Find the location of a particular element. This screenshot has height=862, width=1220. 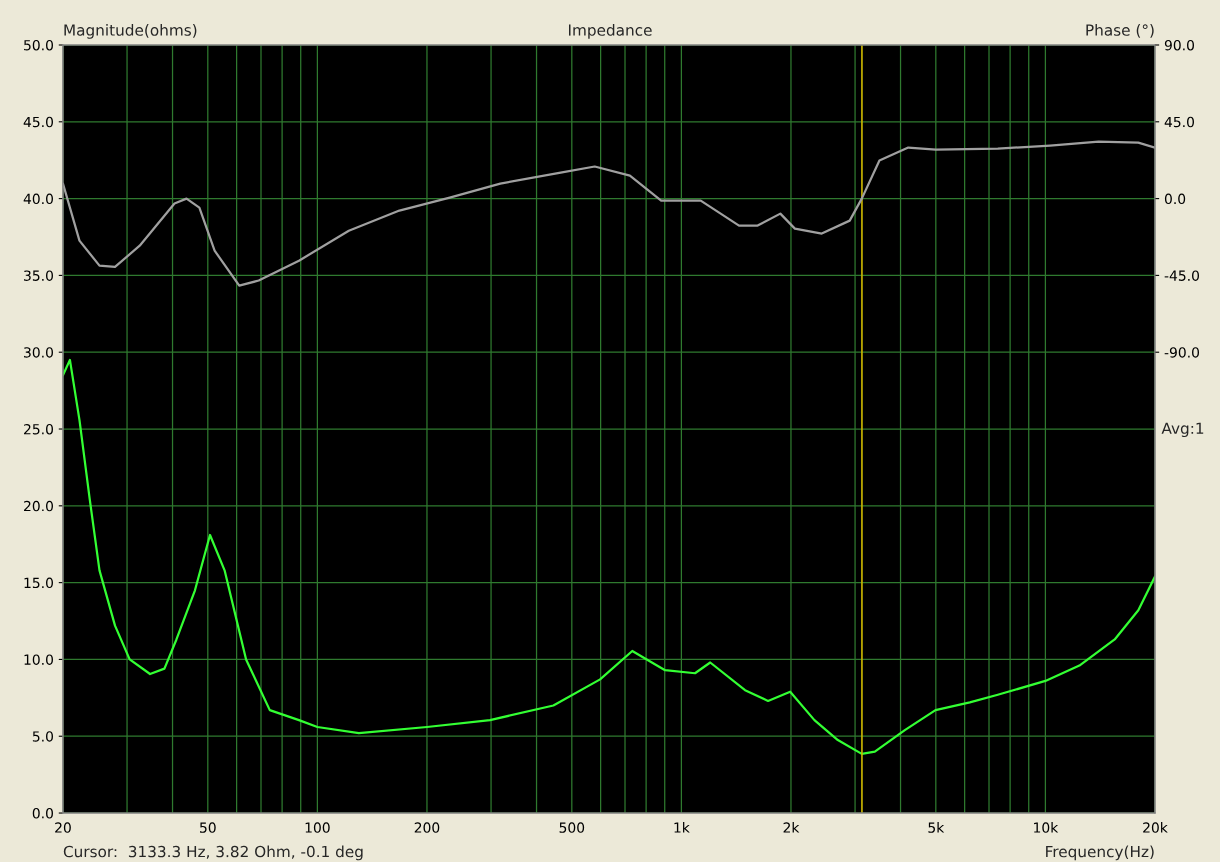

x-tick-label: 20 is located at coordinates (63, 827).